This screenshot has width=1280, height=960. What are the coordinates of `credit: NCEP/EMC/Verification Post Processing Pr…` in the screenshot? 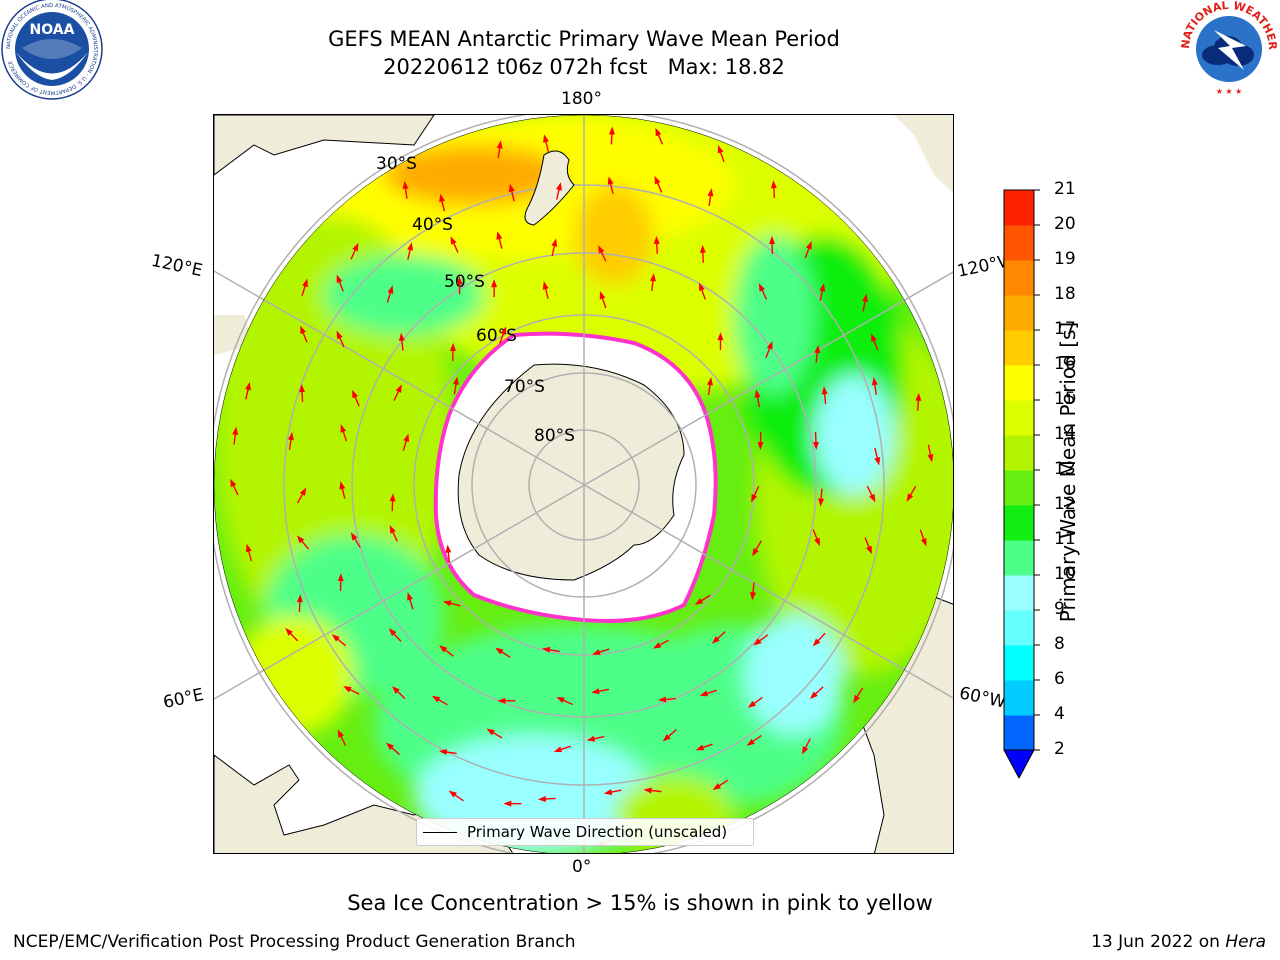 It's located at (294, 942).